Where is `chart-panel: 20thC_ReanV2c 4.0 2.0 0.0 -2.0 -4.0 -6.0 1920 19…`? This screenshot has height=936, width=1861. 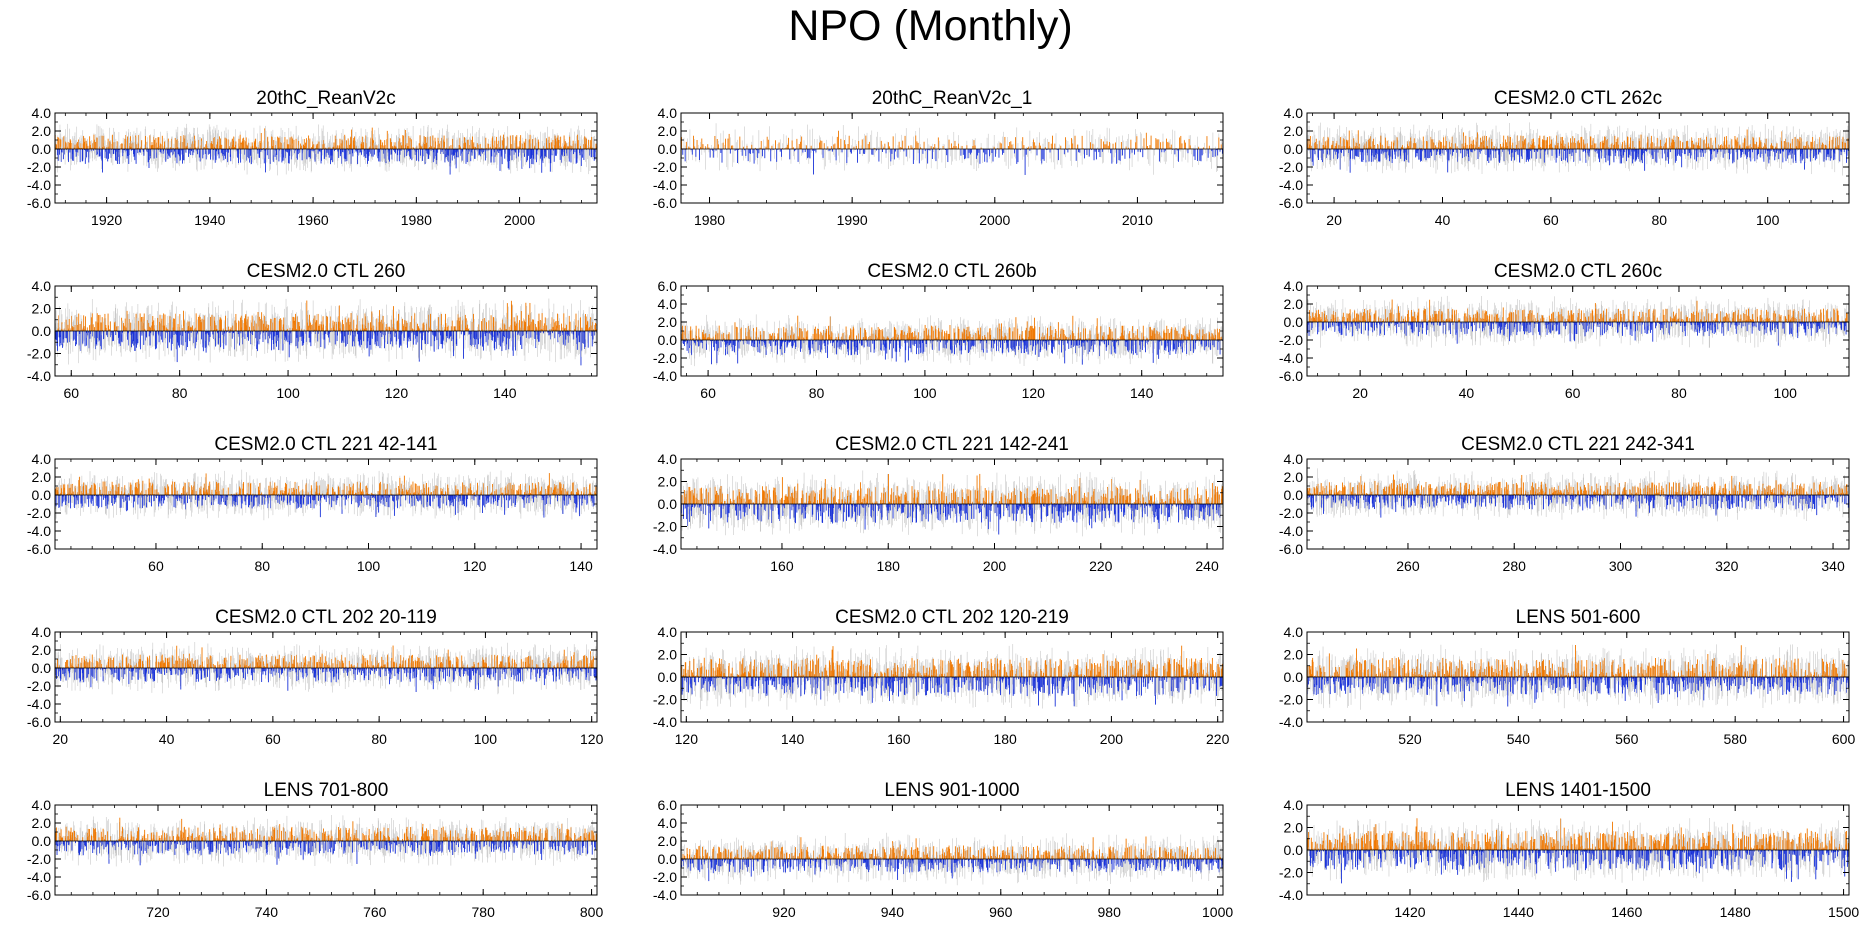
chart-panel: 20thC_ReanV2c 4.0 2.0 0.0 -2.0 -4.0 -6.0 1920 19… is located at coordinates (312, 158).